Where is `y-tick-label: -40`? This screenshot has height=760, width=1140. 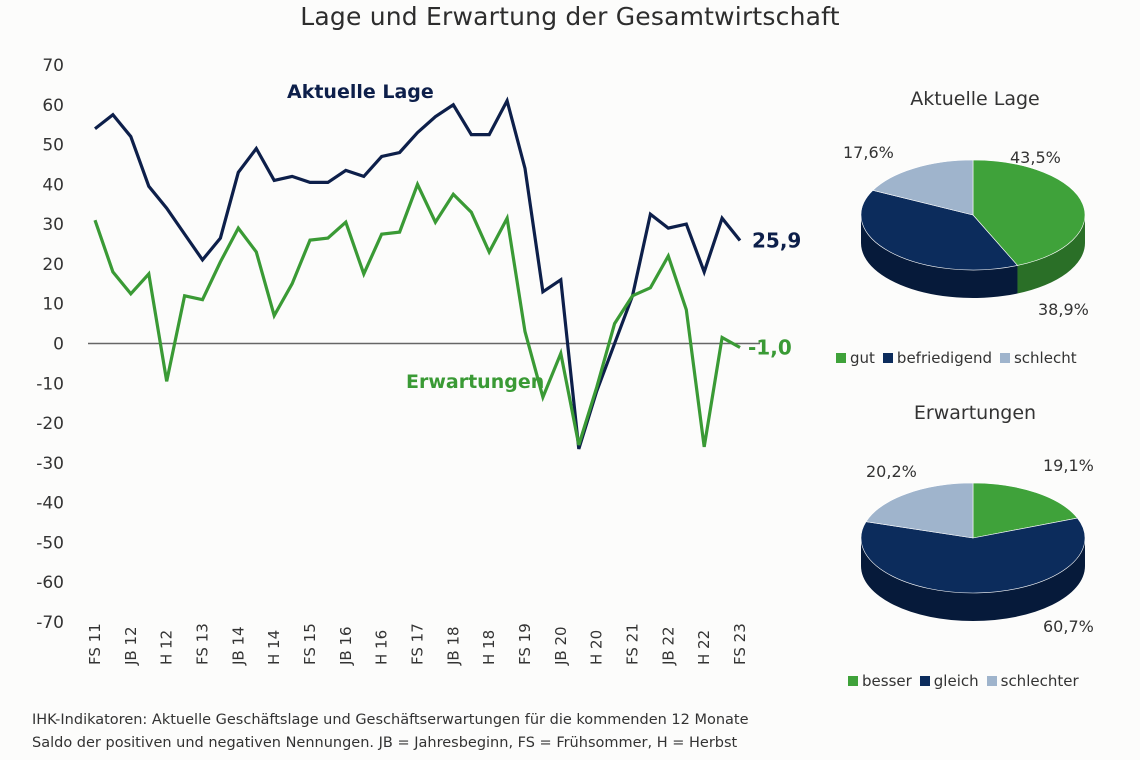 y-tick-label: -40 is located at coordinates (50, 504).